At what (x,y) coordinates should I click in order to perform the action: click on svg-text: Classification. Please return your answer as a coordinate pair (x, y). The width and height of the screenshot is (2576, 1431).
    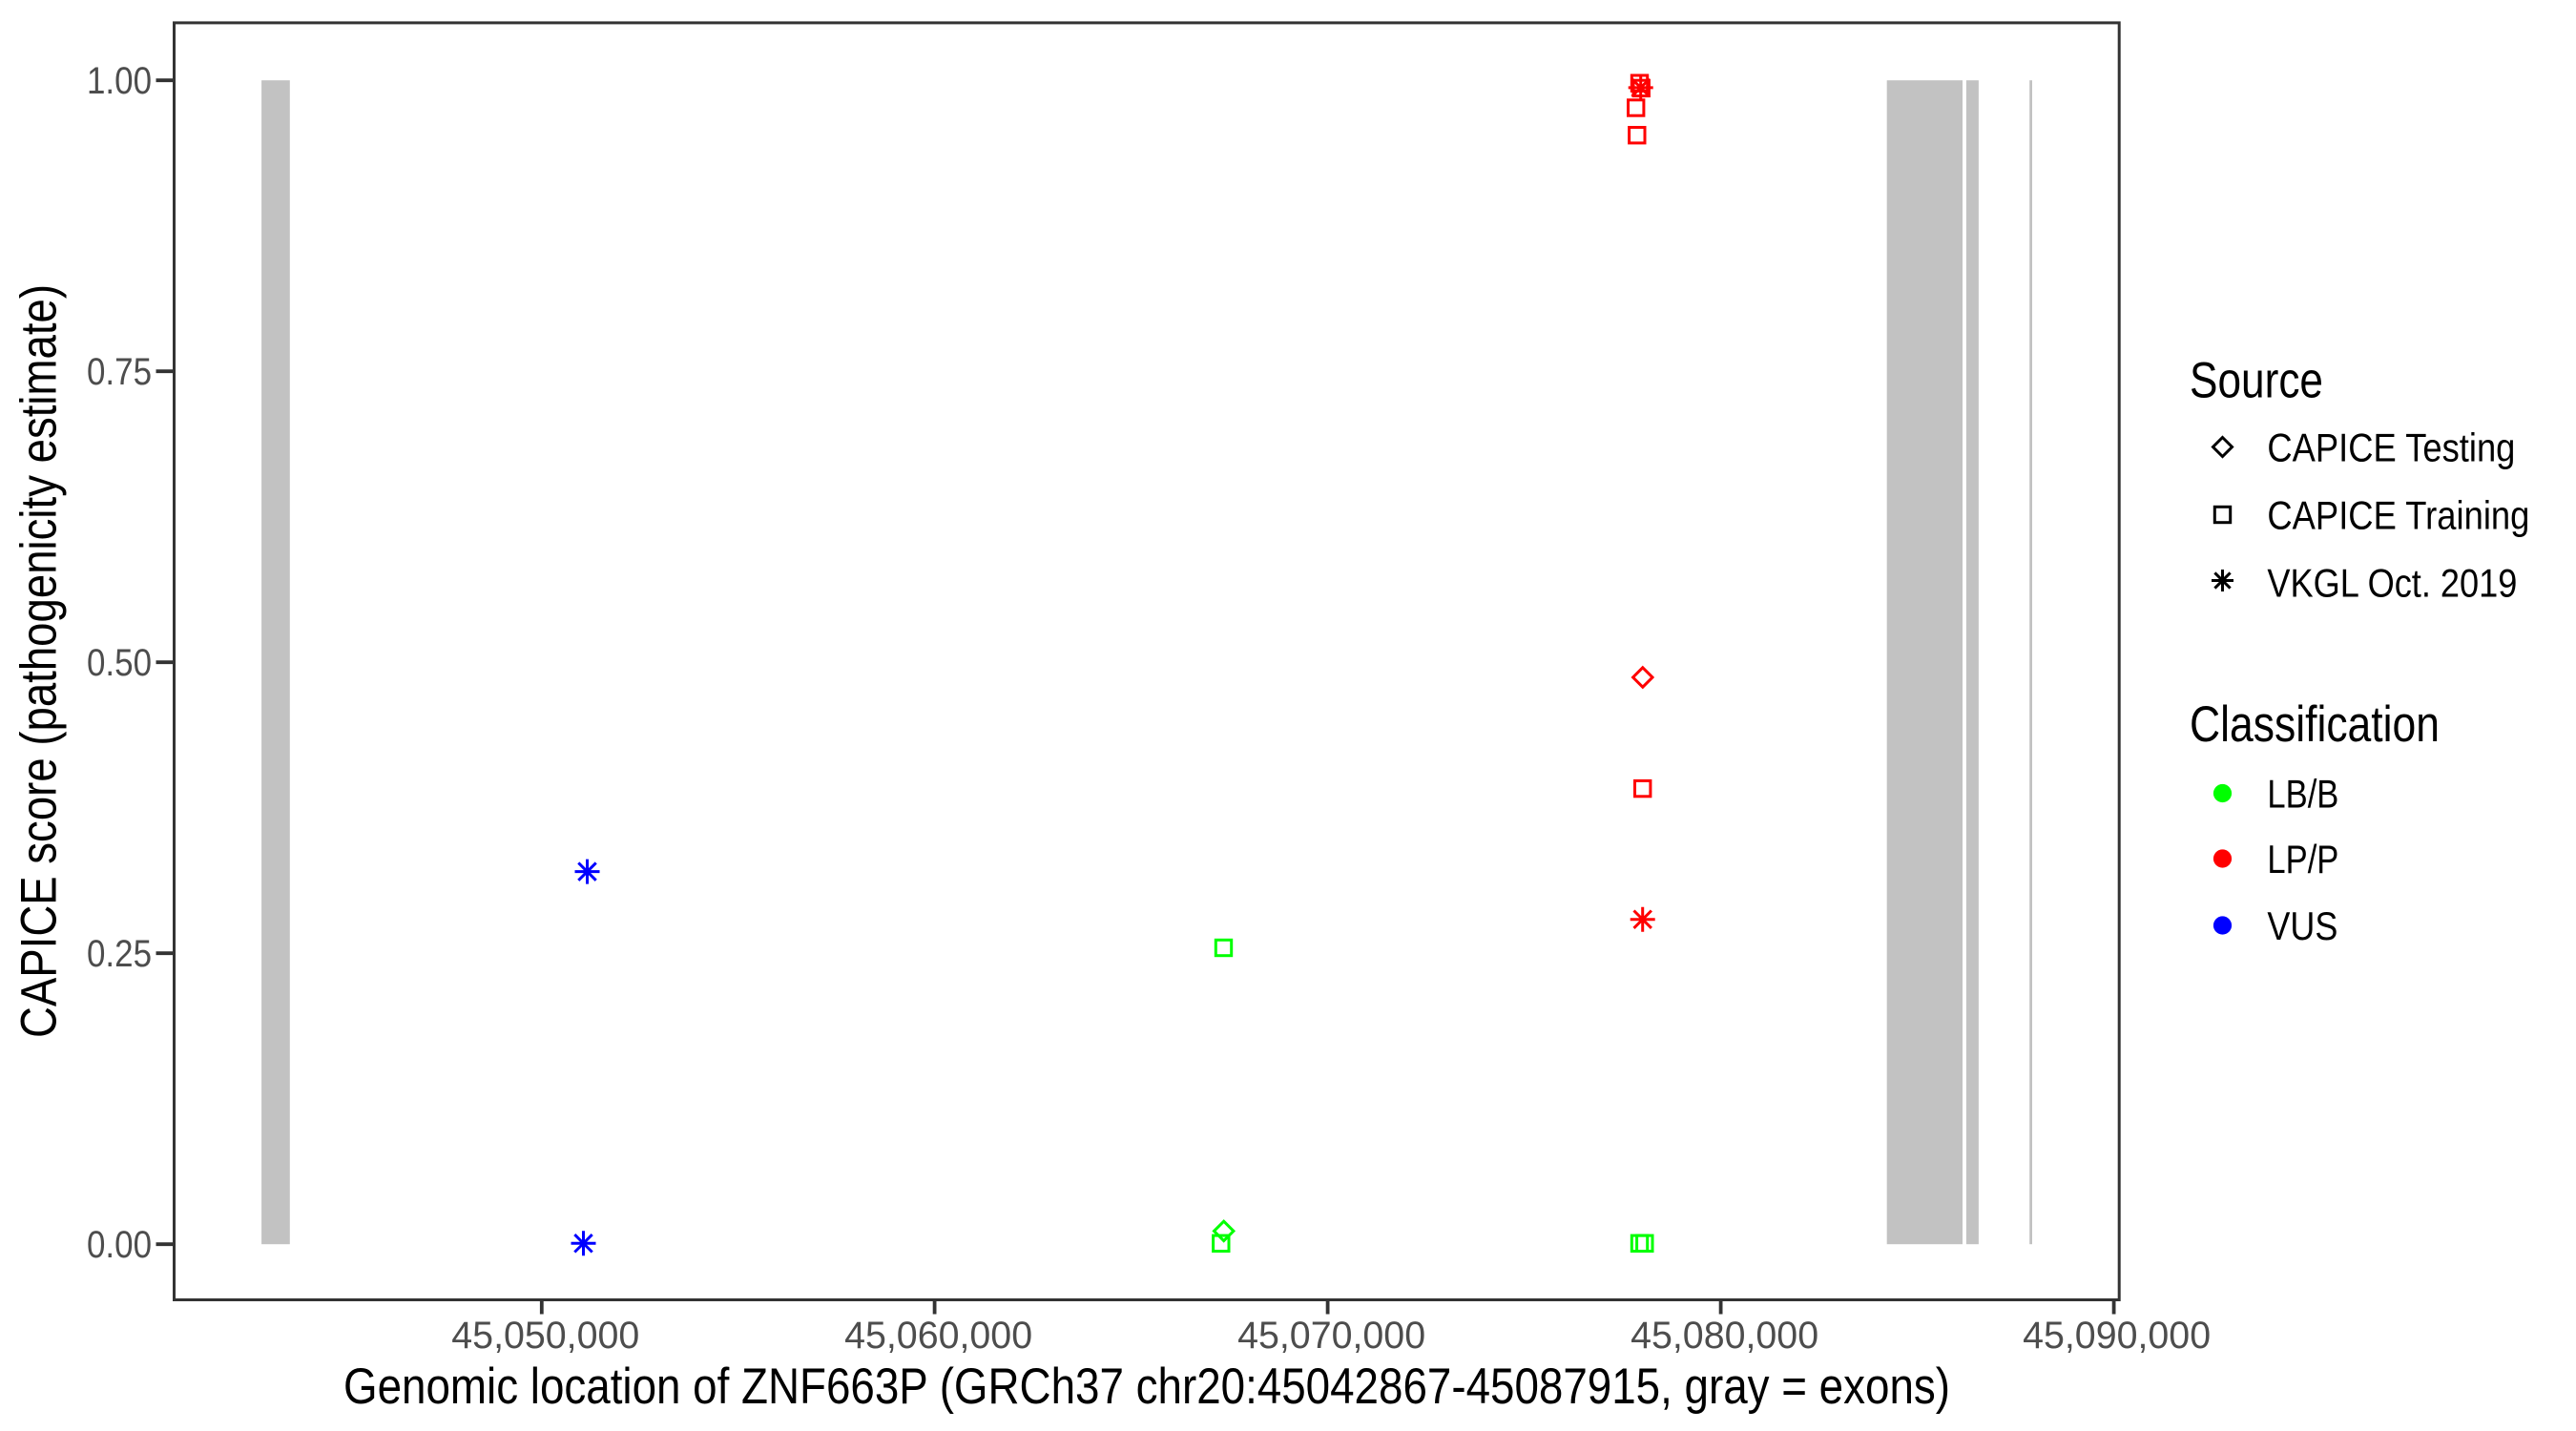
    Looking at the image, I should click on (2315, 724).